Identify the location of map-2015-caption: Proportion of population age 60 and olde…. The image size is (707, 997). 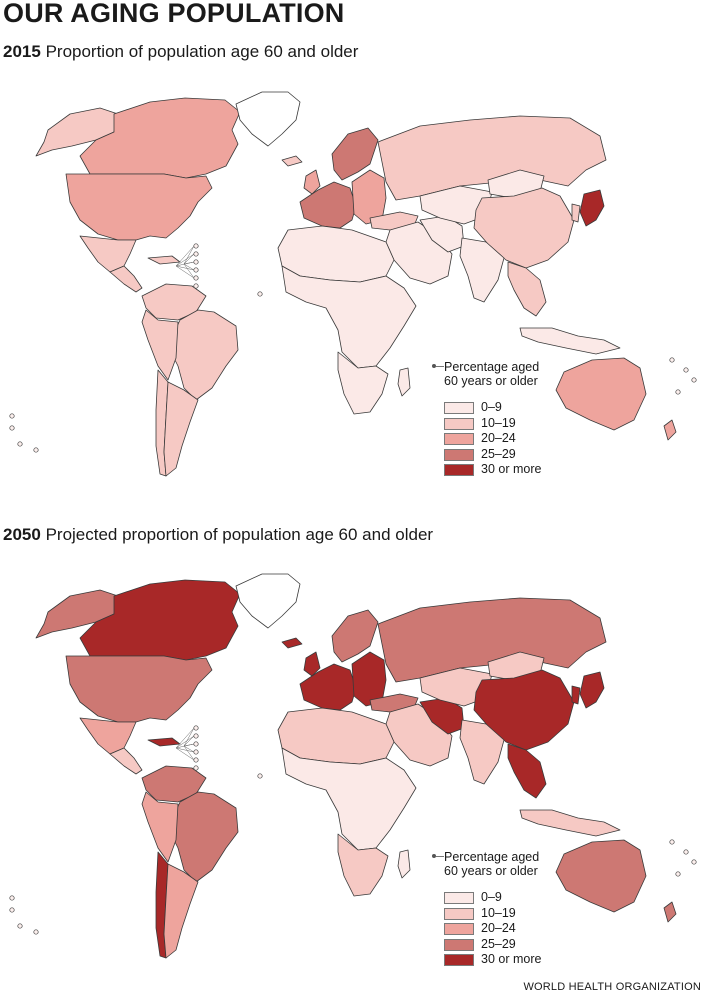
(202, 51).